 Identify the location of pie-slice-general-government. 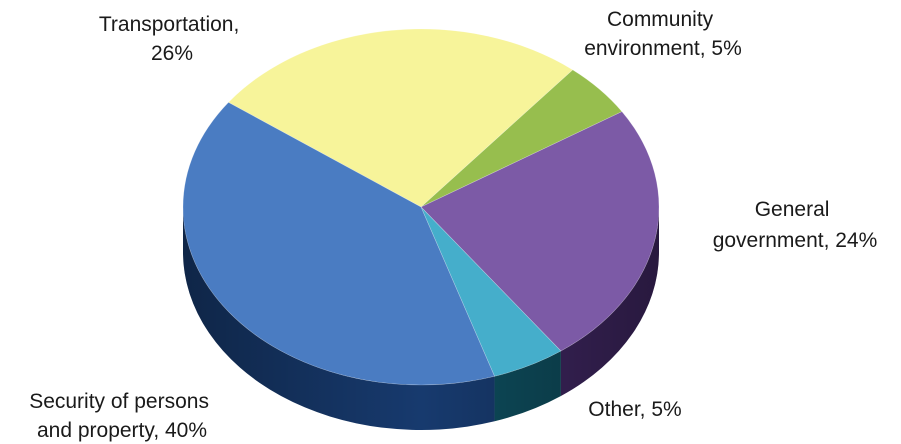
(540, 231).